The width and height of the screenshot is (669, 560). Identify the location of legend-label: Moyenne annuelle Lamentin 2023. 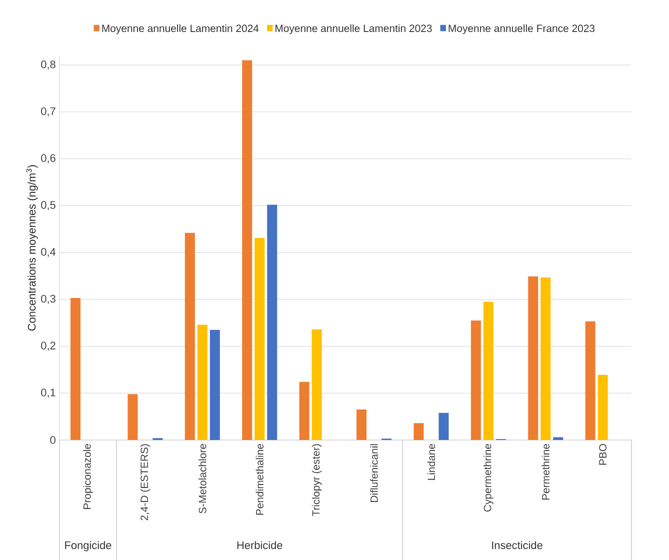
(354, 29).